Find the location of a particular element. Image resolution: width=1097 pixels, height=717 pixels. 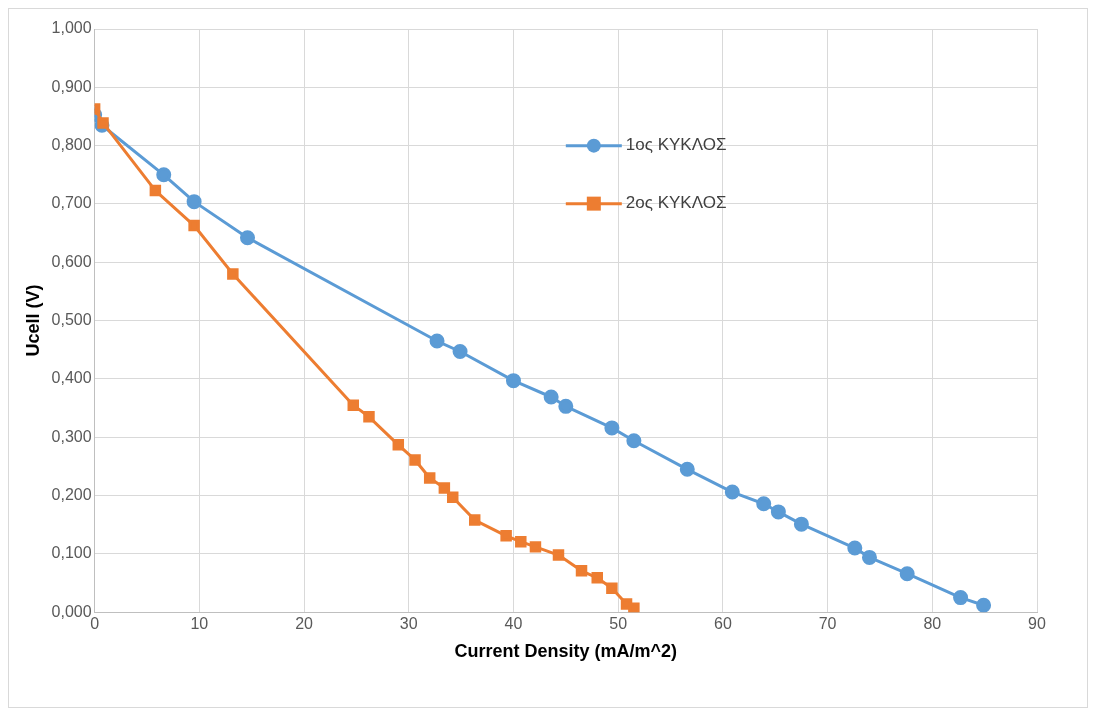

y-tick-label: 1,000 is located at coordinates (71, 28).